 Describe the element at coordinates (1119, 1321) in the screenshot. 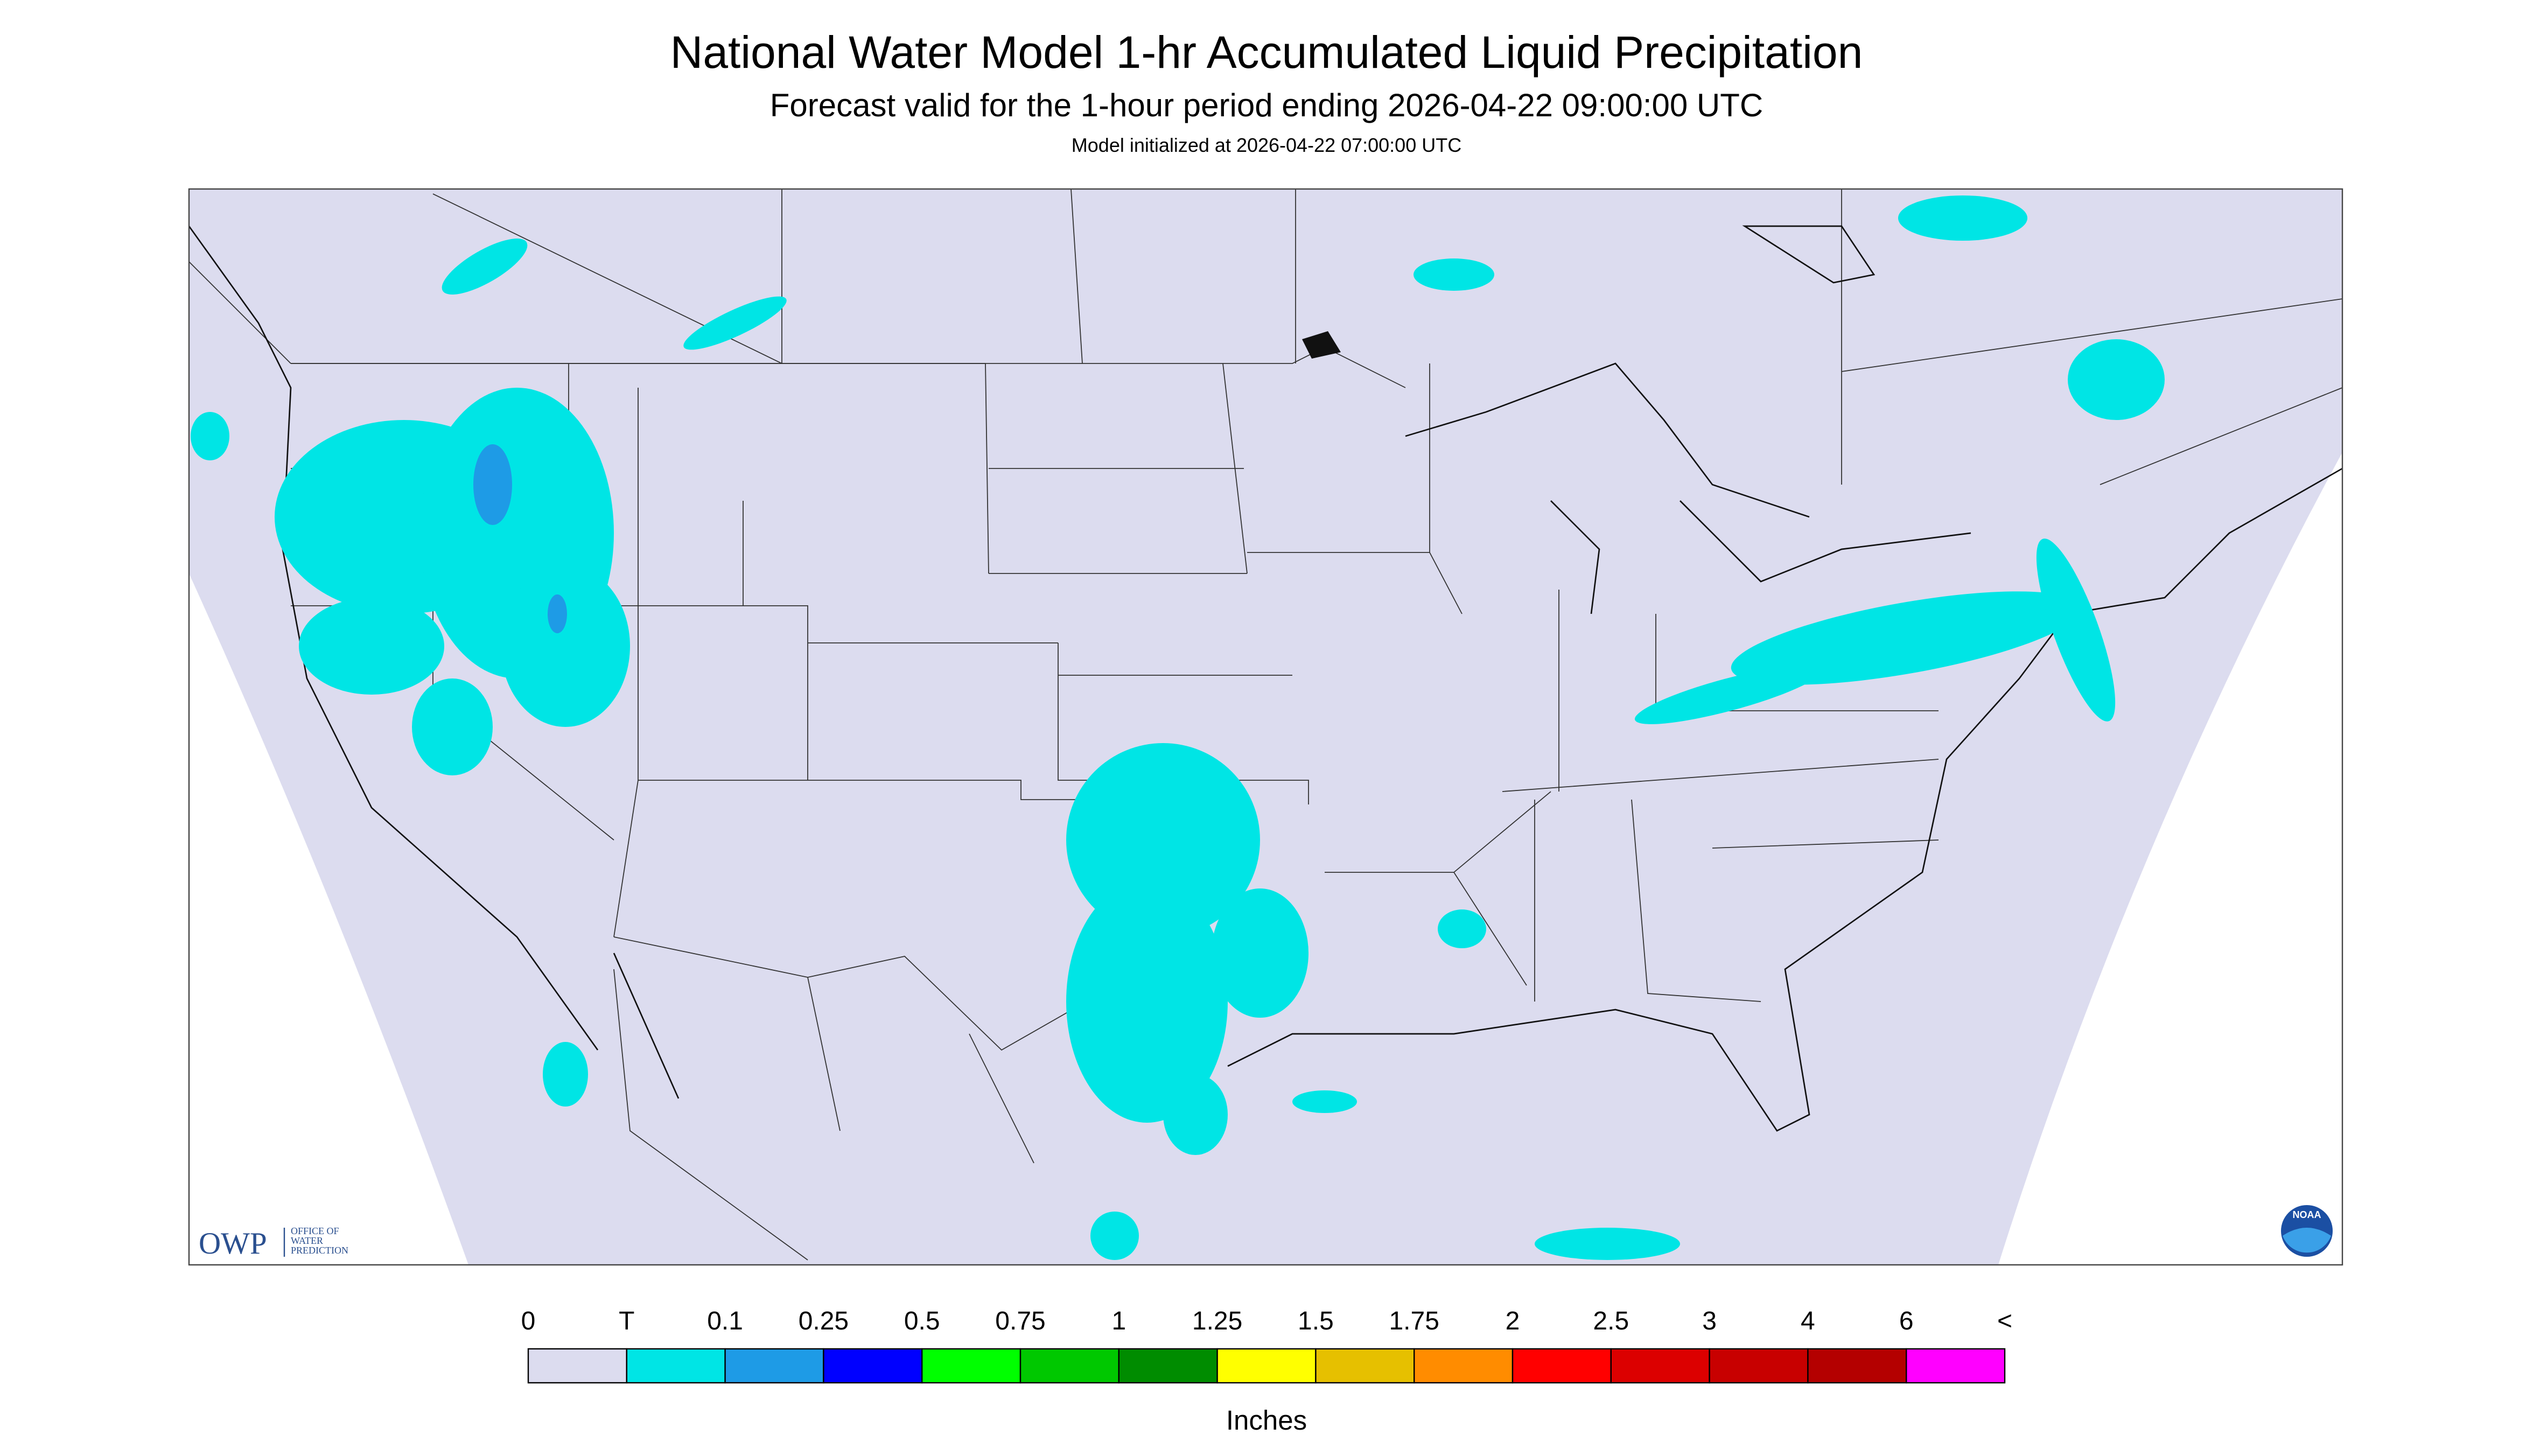

I see `legend-label: 1` at that location.